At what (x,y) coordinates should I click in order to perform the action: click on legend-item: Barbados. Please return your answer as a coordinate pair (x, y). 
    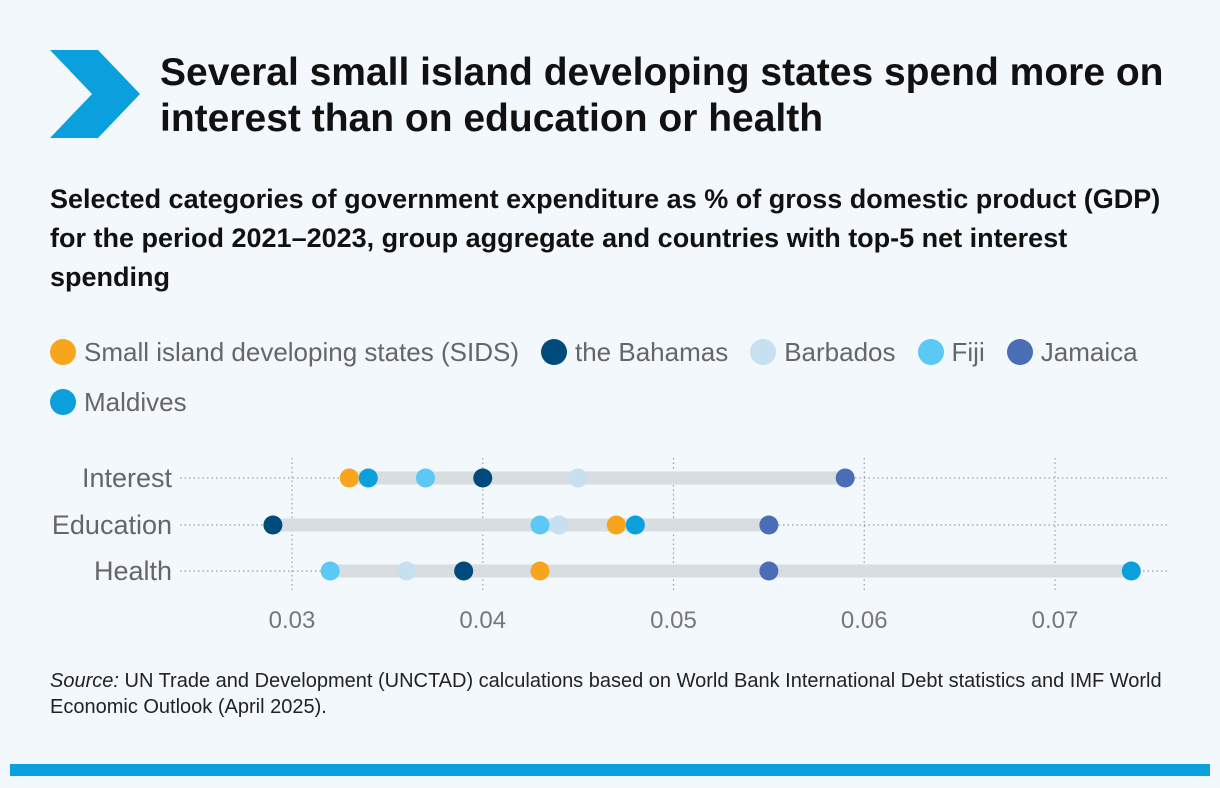
    Looking at the image, I should click on (823, 352).